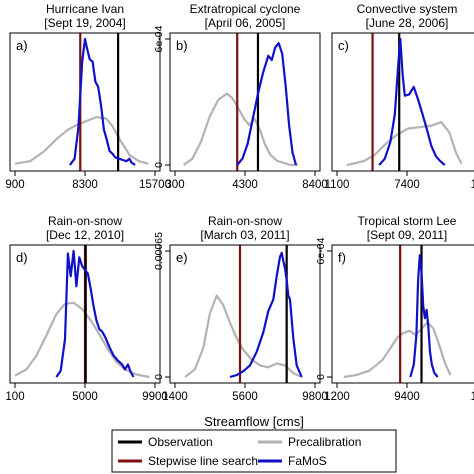 Image resolution: width=474 pixels, height=474 pixels. What do you see at coordinates (175, 397) in the screenshot?
I see `x-tick-label: 1400` at bounding box center [175, 397].